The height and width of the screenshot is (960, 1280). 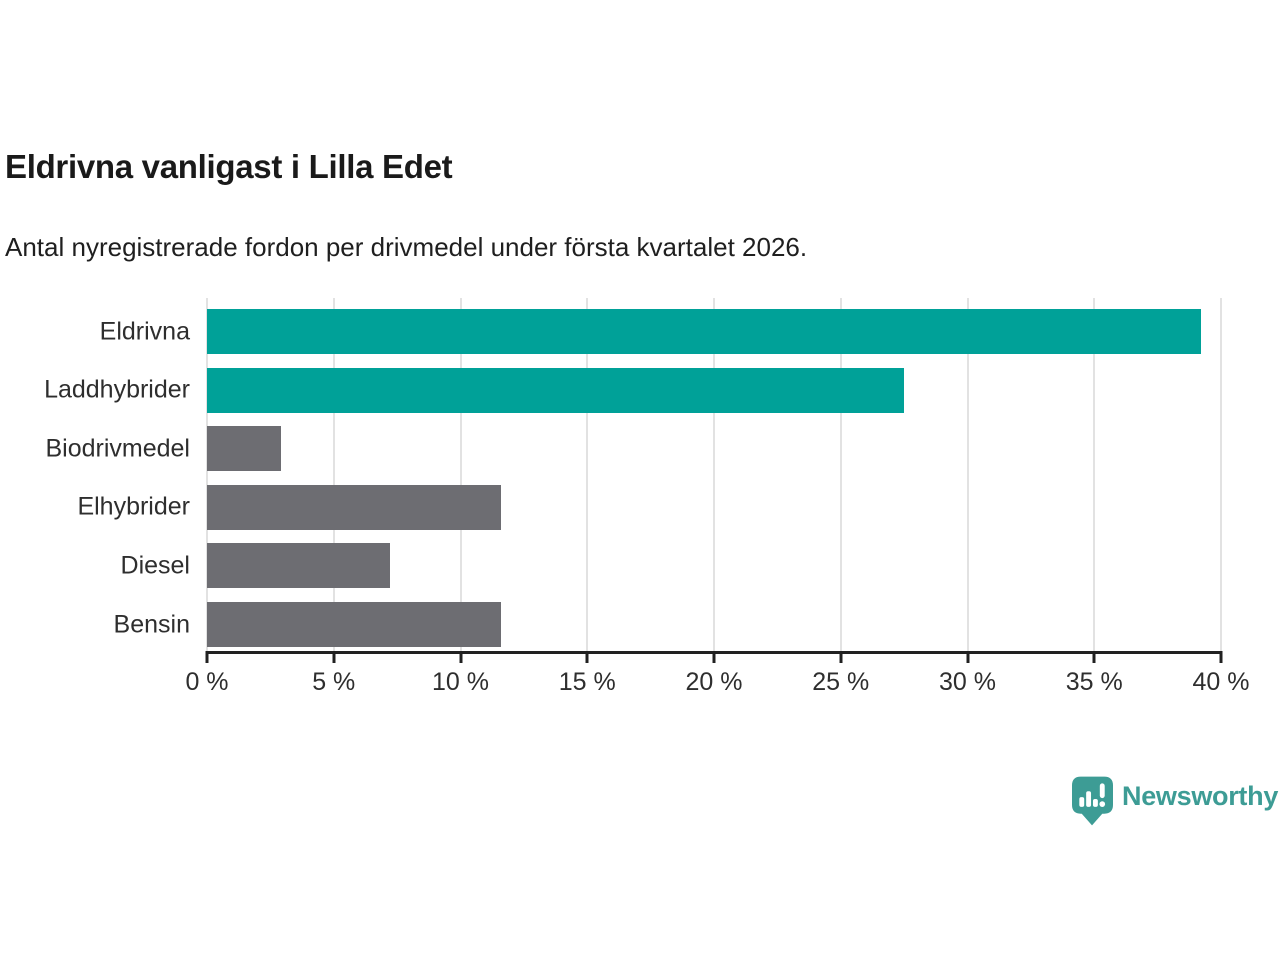 What do you see at coordinates (460, 682) in the screenshot?
I see `axis-tick-label-10: 10 %` at bounding box center [460, 682].